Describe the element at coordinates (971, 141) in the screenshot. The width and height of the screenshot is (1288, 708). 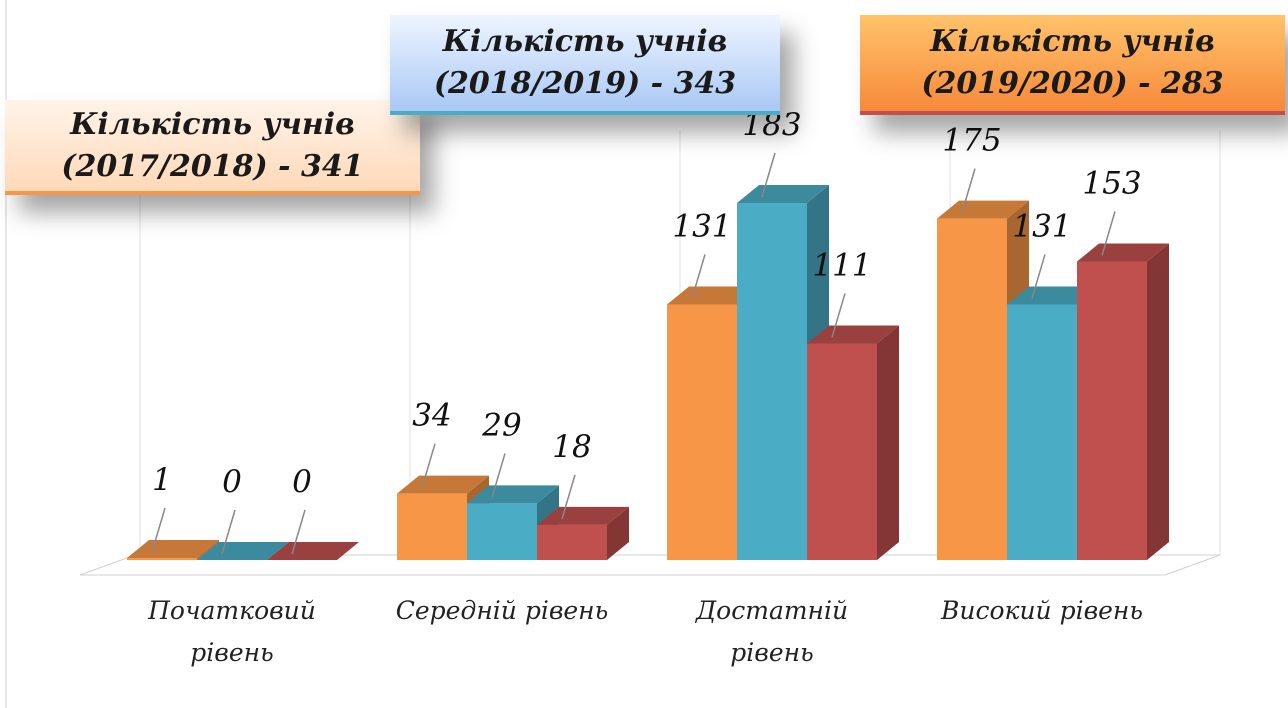
I see `value-label: 175` at that location.